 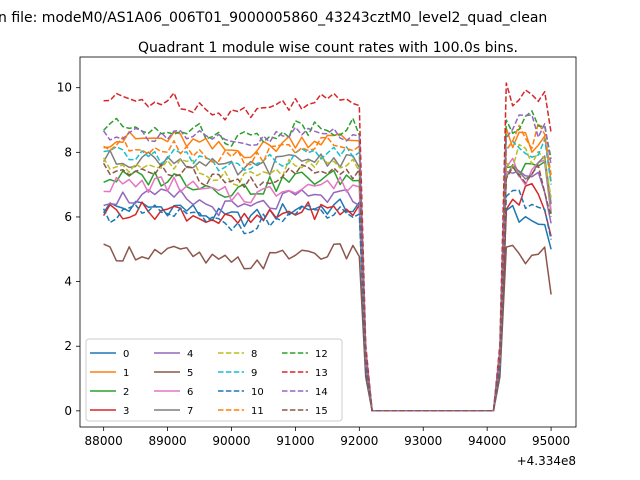 What do you see at coordinates (295, 441) in the screenshot?
I see `x-tick-label: 91000` at bounding box center [295, 441].